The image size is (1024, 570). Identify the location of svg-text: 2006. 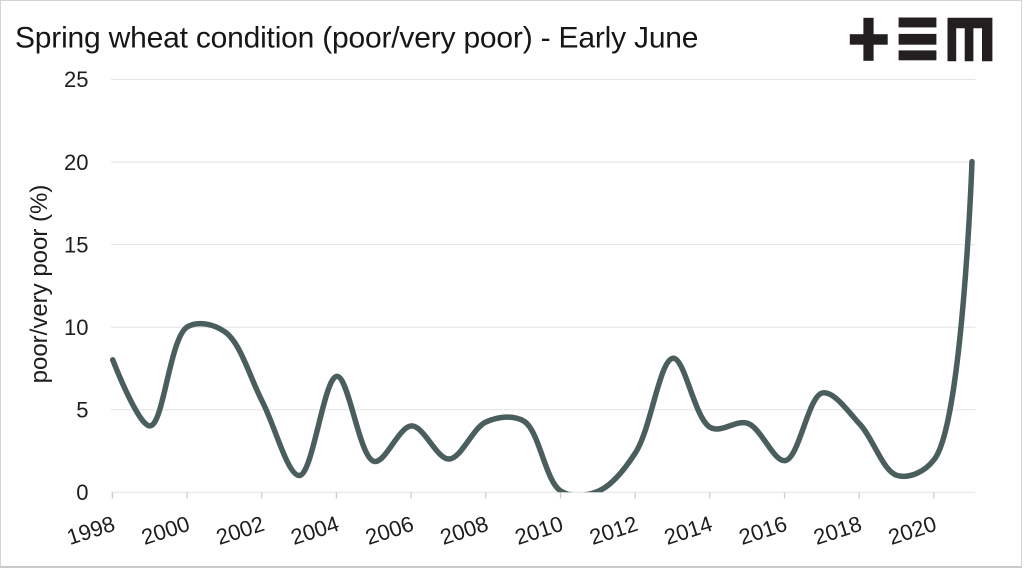
(389, 530).